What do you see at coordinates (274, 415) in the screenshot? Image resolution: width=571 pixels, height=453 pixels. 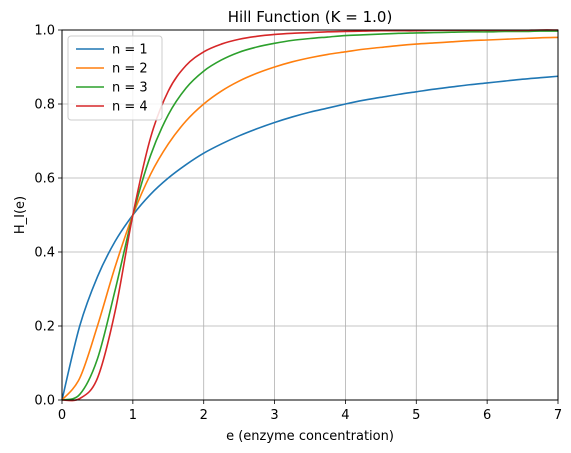 I see `x-tick-label: 3` at bounding box center [274, 415].